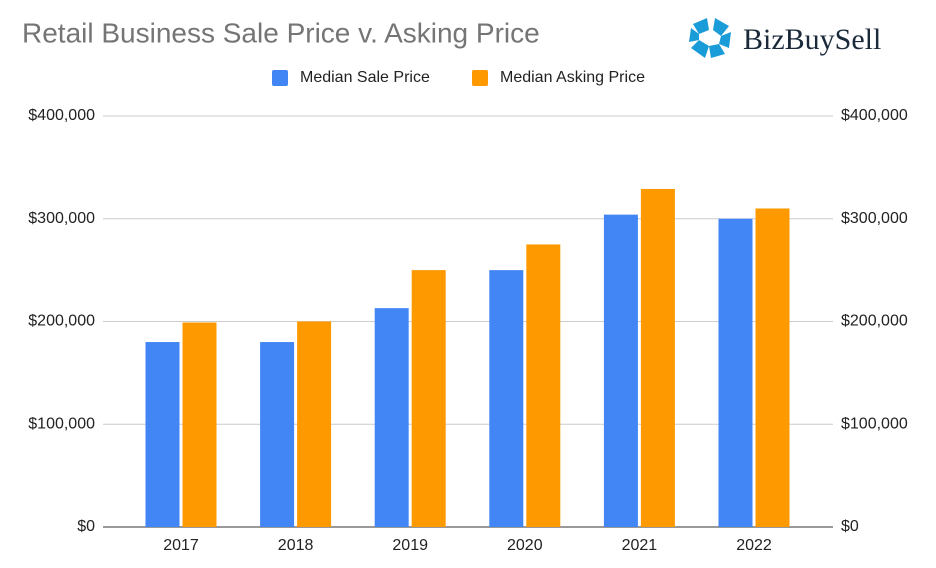  Describe the element at coordinates (754, 545) in the screenshot. I see `x-tick-label: 2022` at that location.